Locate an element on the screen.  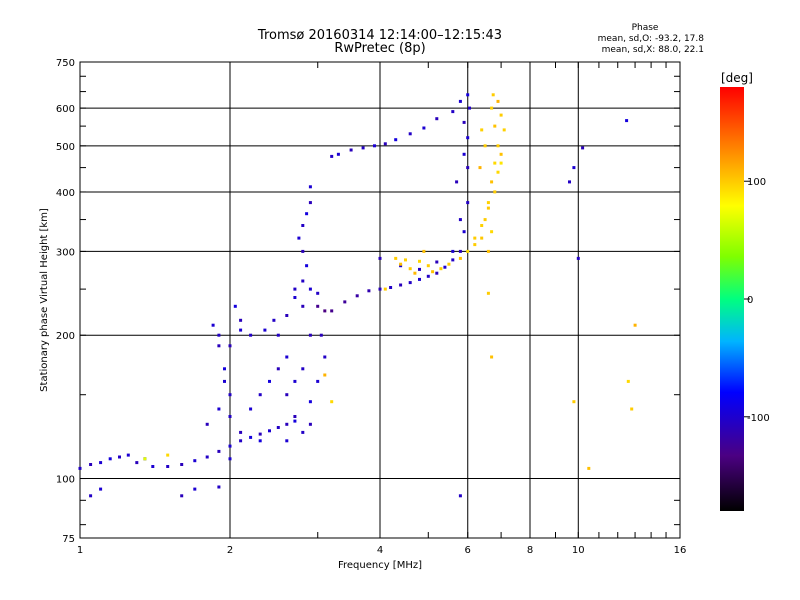
y-tick-label: 400 is located at coordinates (65, 193).